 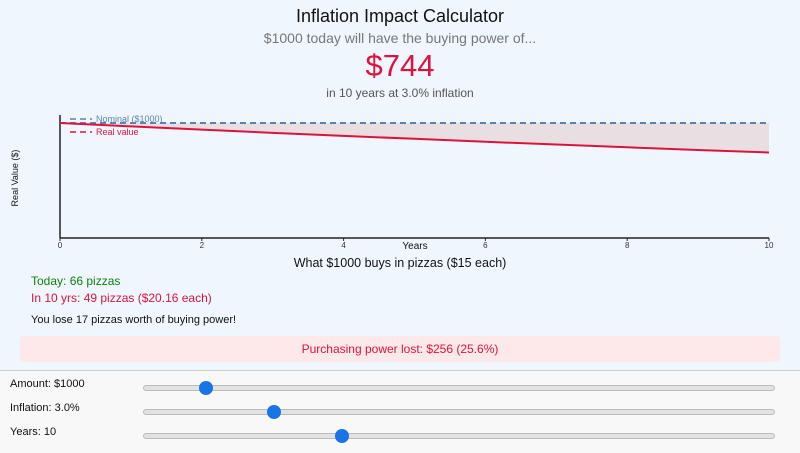 I want to click on pizzas-today: Today: 66 pizzas, so click(x=76, y=281).